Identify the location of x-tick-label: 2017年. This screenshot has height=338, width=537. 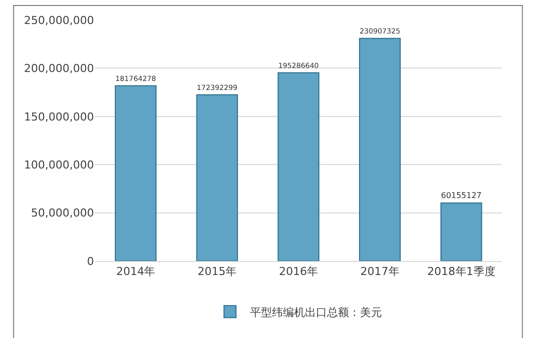
(380, 271).